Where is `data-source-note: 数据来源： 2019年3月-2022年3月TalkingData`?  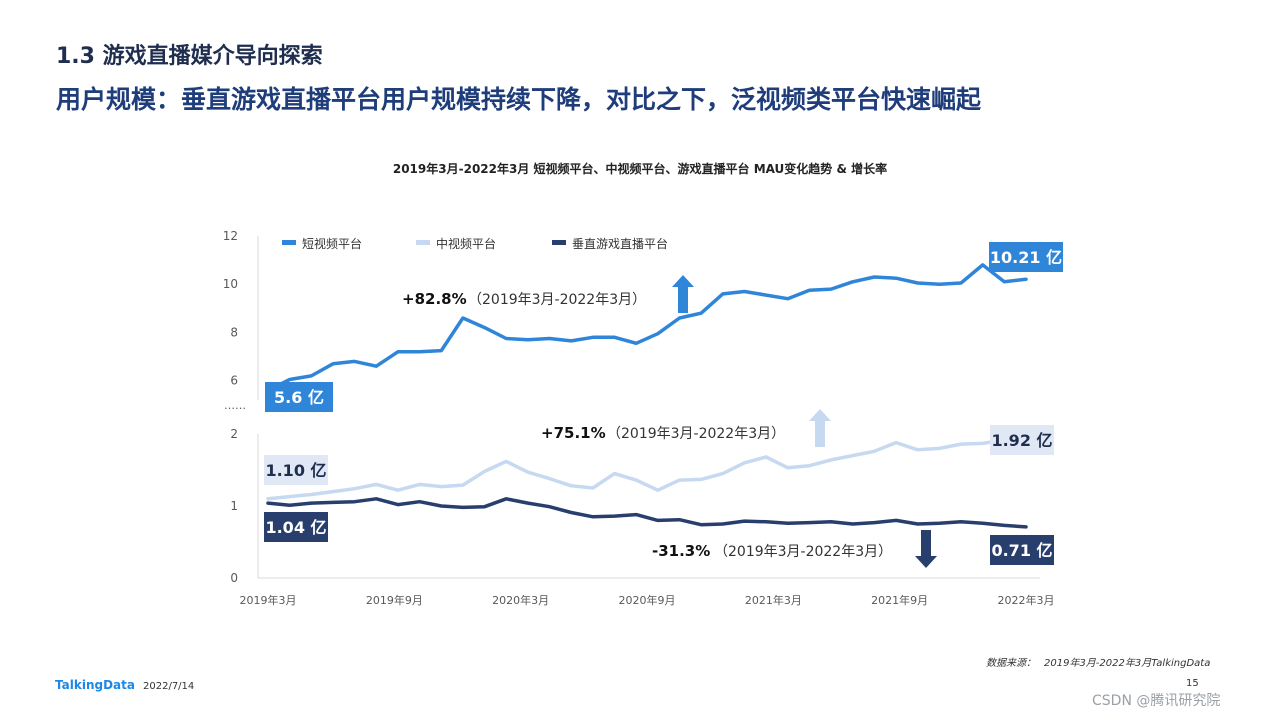
data-source-note: 数据来源： 2019年3月-2022年3月TalkingData is located at coordinates (1102, 661).